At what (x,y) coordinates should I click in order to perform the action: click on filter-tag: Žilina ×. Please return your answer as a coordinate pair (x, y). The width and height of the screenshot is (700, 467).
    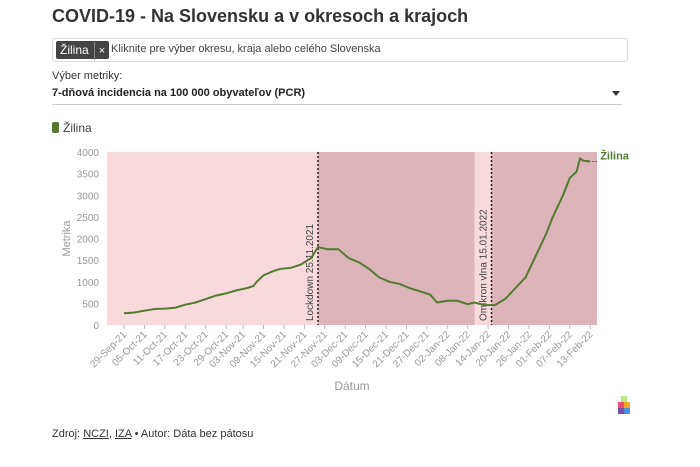
    Looking at the image, I should click on (83, 50).